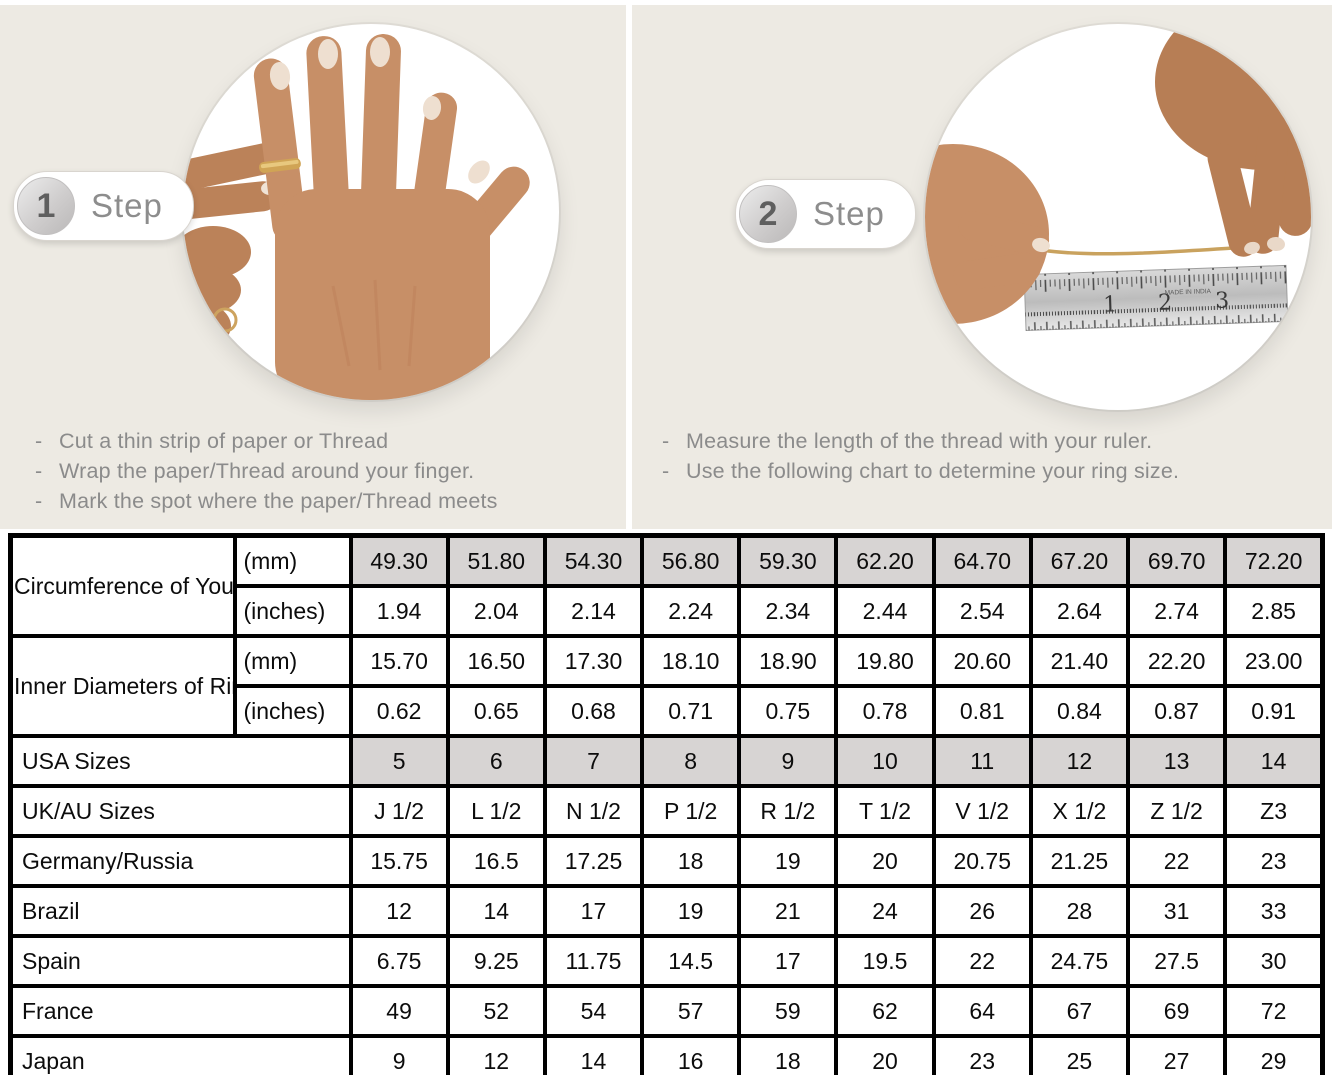 This screenshot has width=1332, height=1075. Describe the element at coordinates (885, 661) in the screenshot. I see `table-value-cell: 19.80` at that location.